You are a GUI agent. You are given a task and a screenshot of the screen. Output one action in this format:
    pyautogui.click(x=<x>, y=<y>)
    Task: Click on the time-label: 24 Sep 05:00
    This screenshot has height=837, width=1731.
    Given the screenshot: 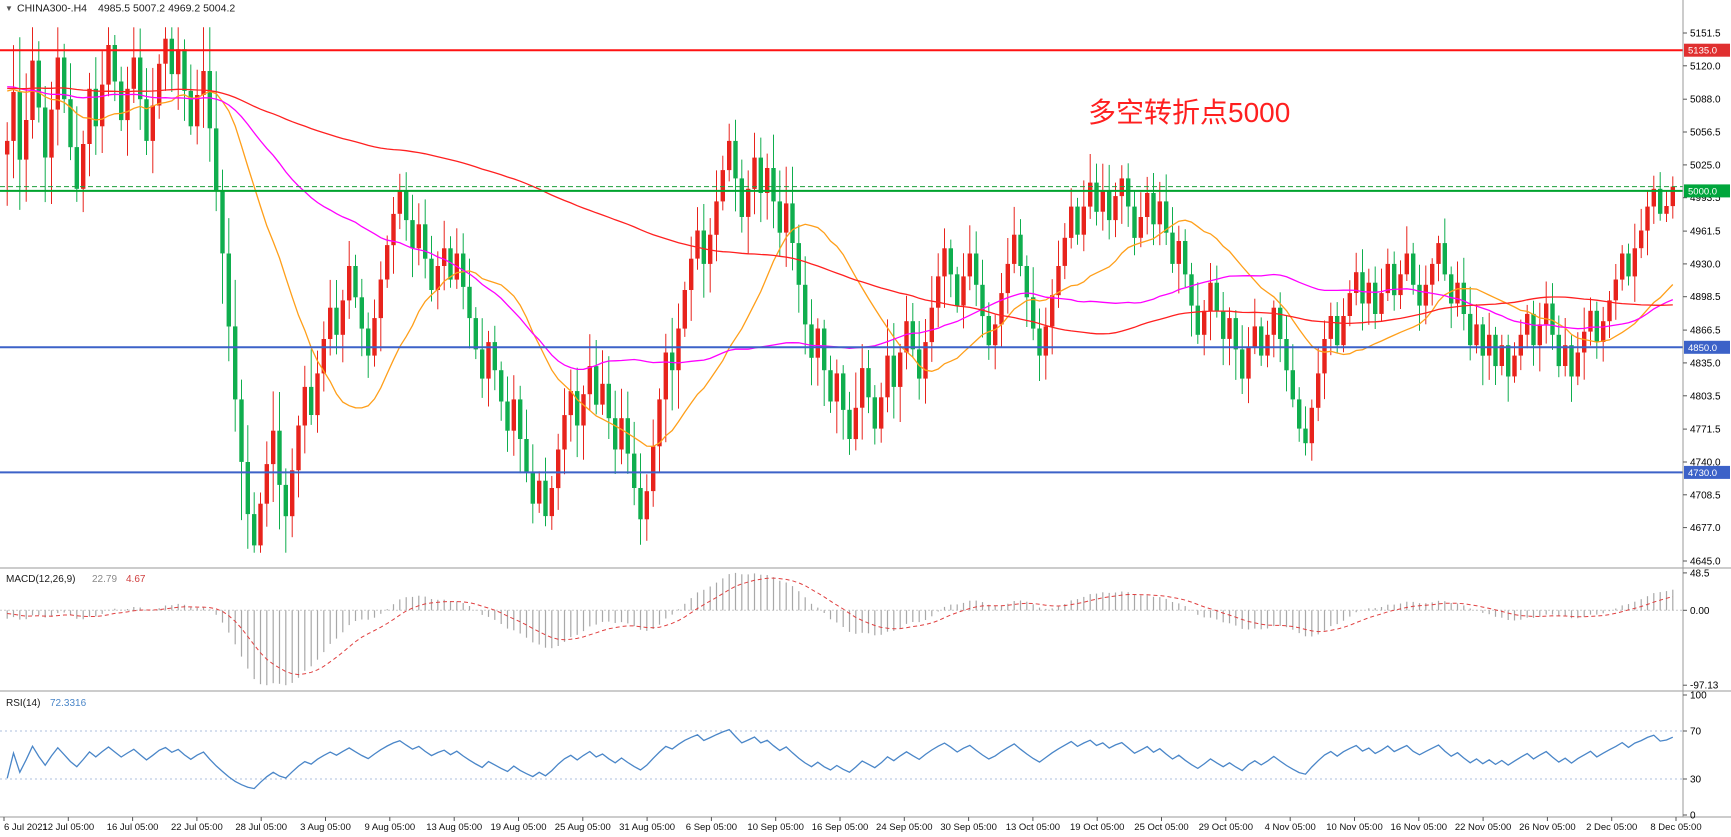 What is the action you would take?
    pyautogui.click(x=904, y=827)
    